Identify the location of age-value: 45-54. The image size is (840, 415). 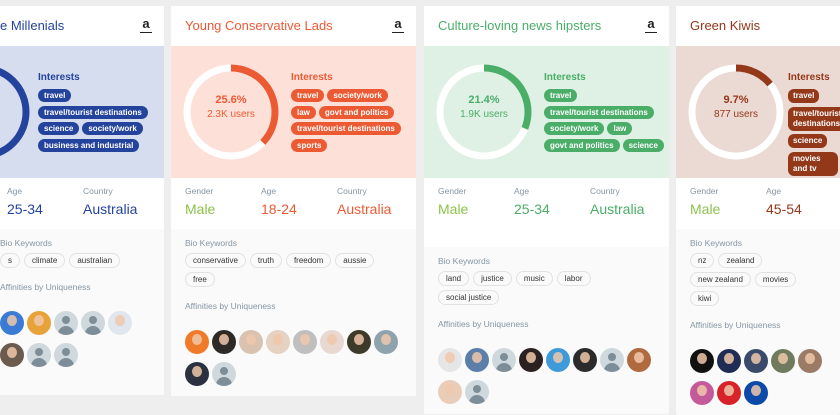
(784, 209).